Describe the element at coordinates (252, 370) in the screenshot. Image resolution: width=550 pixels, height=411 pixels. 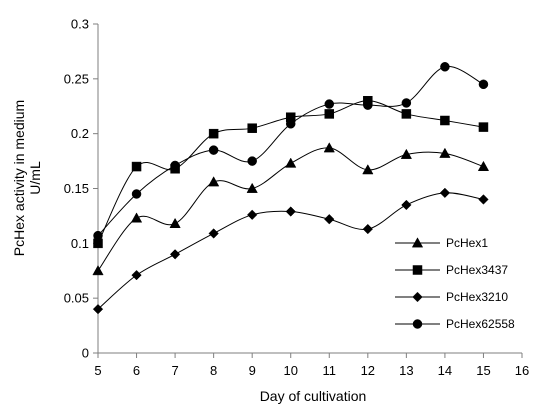
I see `x-tick-label: 9` at that location.